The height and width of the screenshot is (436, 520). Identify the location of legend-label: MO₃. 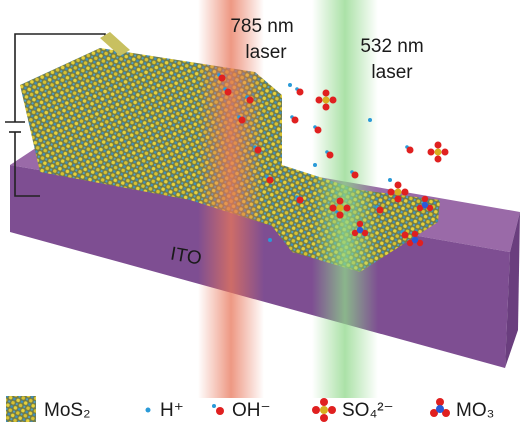
(475, 410).